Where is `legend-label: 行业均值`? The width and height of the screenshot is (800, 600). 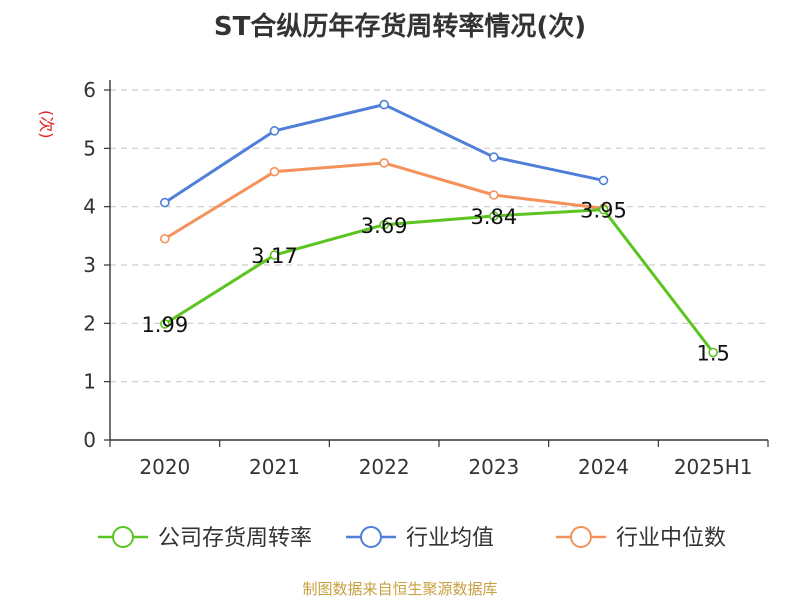
legend-label: 行业均值 is located at coordinates (450, 538).